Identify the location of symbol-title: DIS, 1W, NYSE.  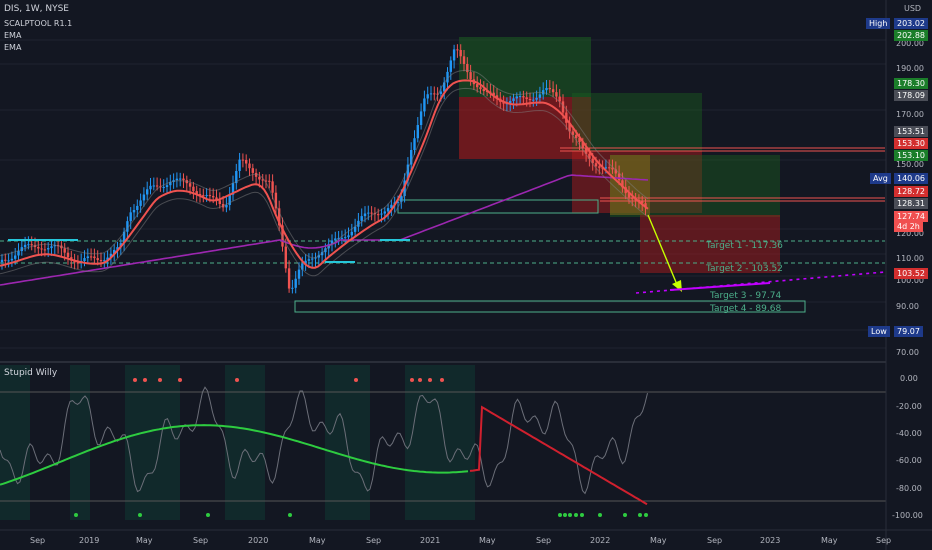
(36, 9).